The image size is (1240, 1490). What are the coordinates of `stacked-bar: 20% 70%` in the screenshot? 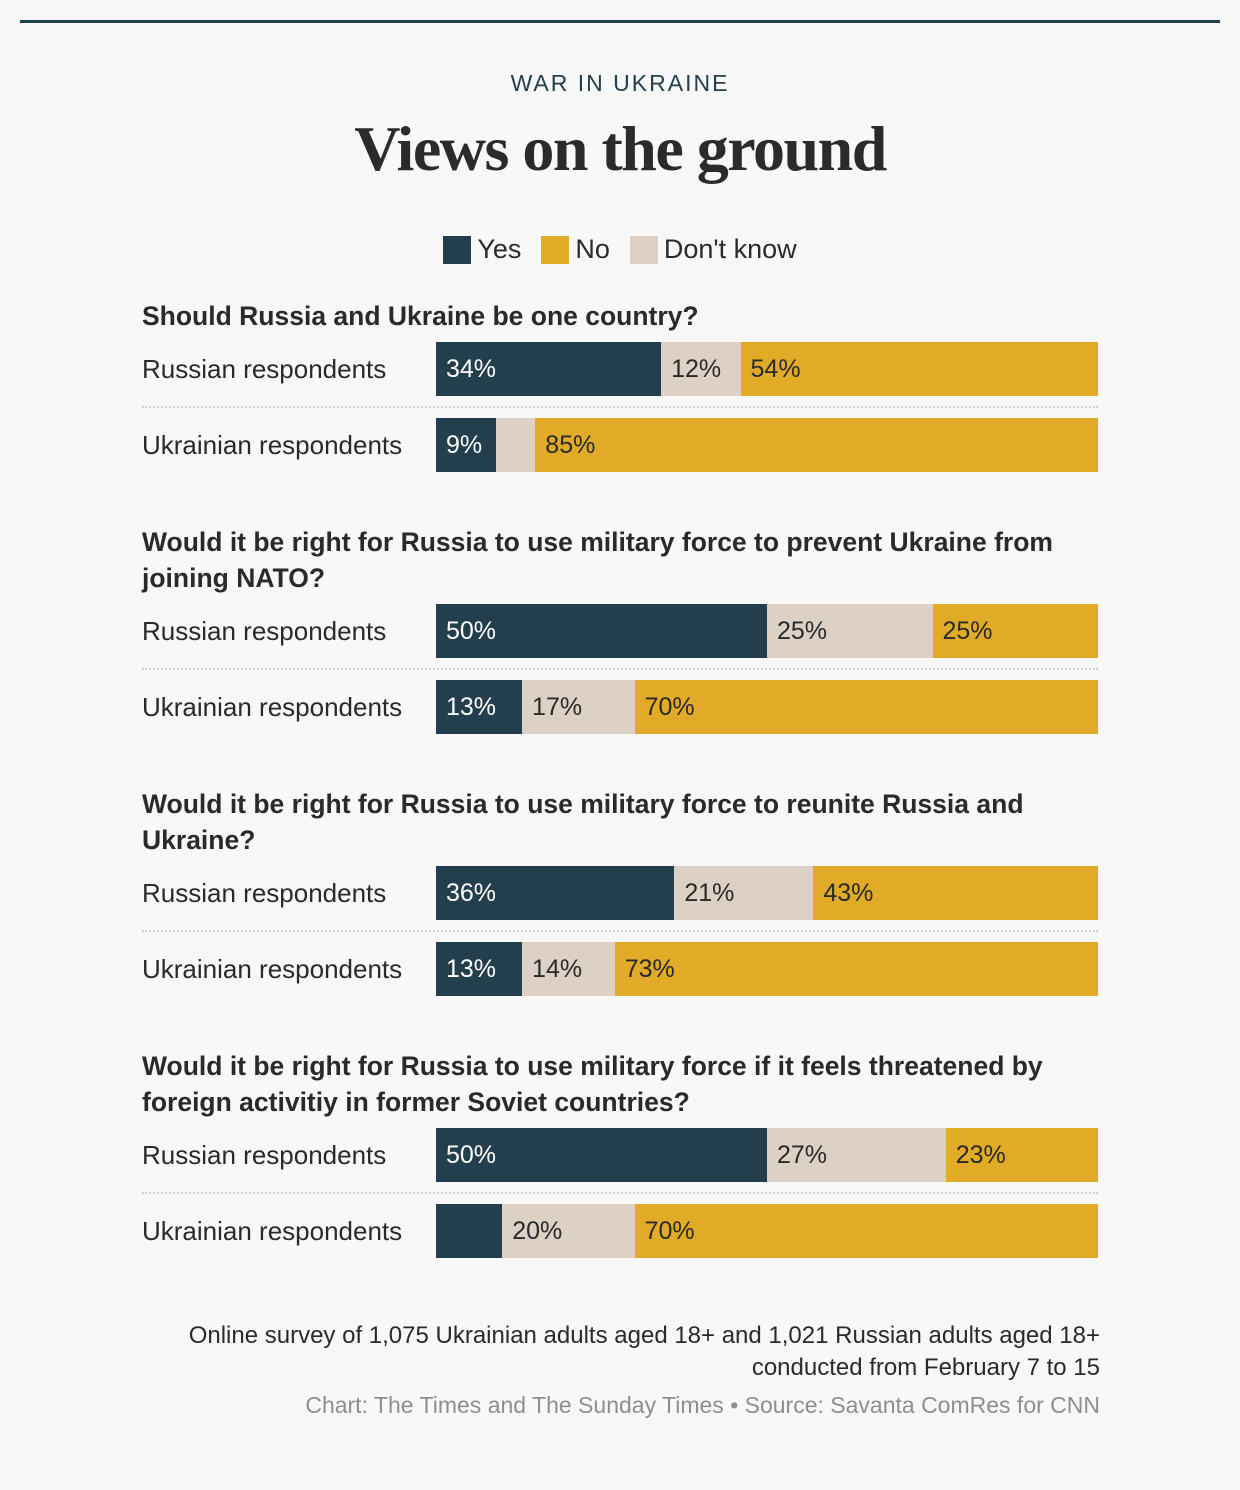 It's located at (767, 1231).